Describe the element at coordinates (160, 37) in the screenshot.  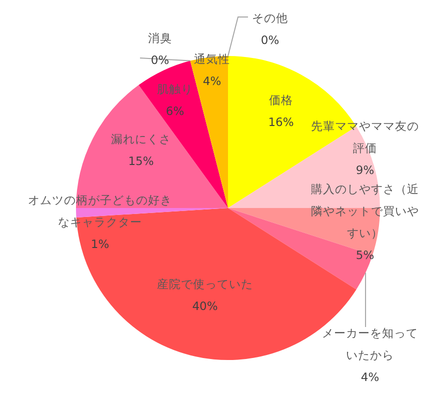
I see `category-label: 消臭` at that location.